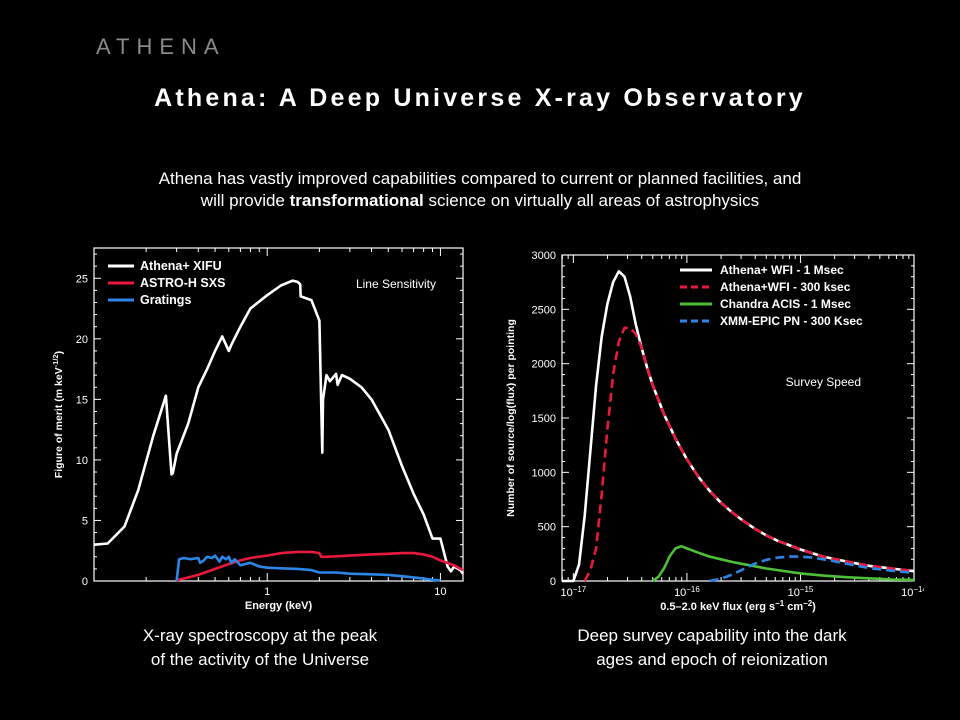 This screenshot has height=720, width=960. I want to click on y-tick-label: 3000, so click(544, 256).